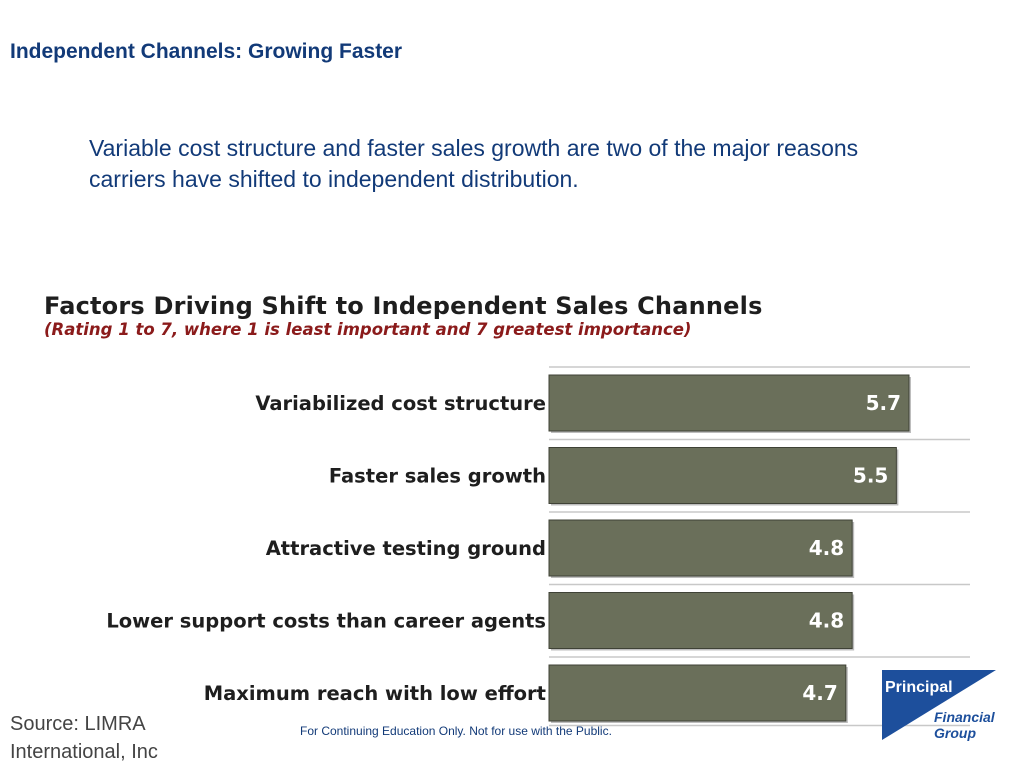 This screenshot has height=768, width=1024. I want to click on category-label: Variabilized cost structure, so click(400, 403).